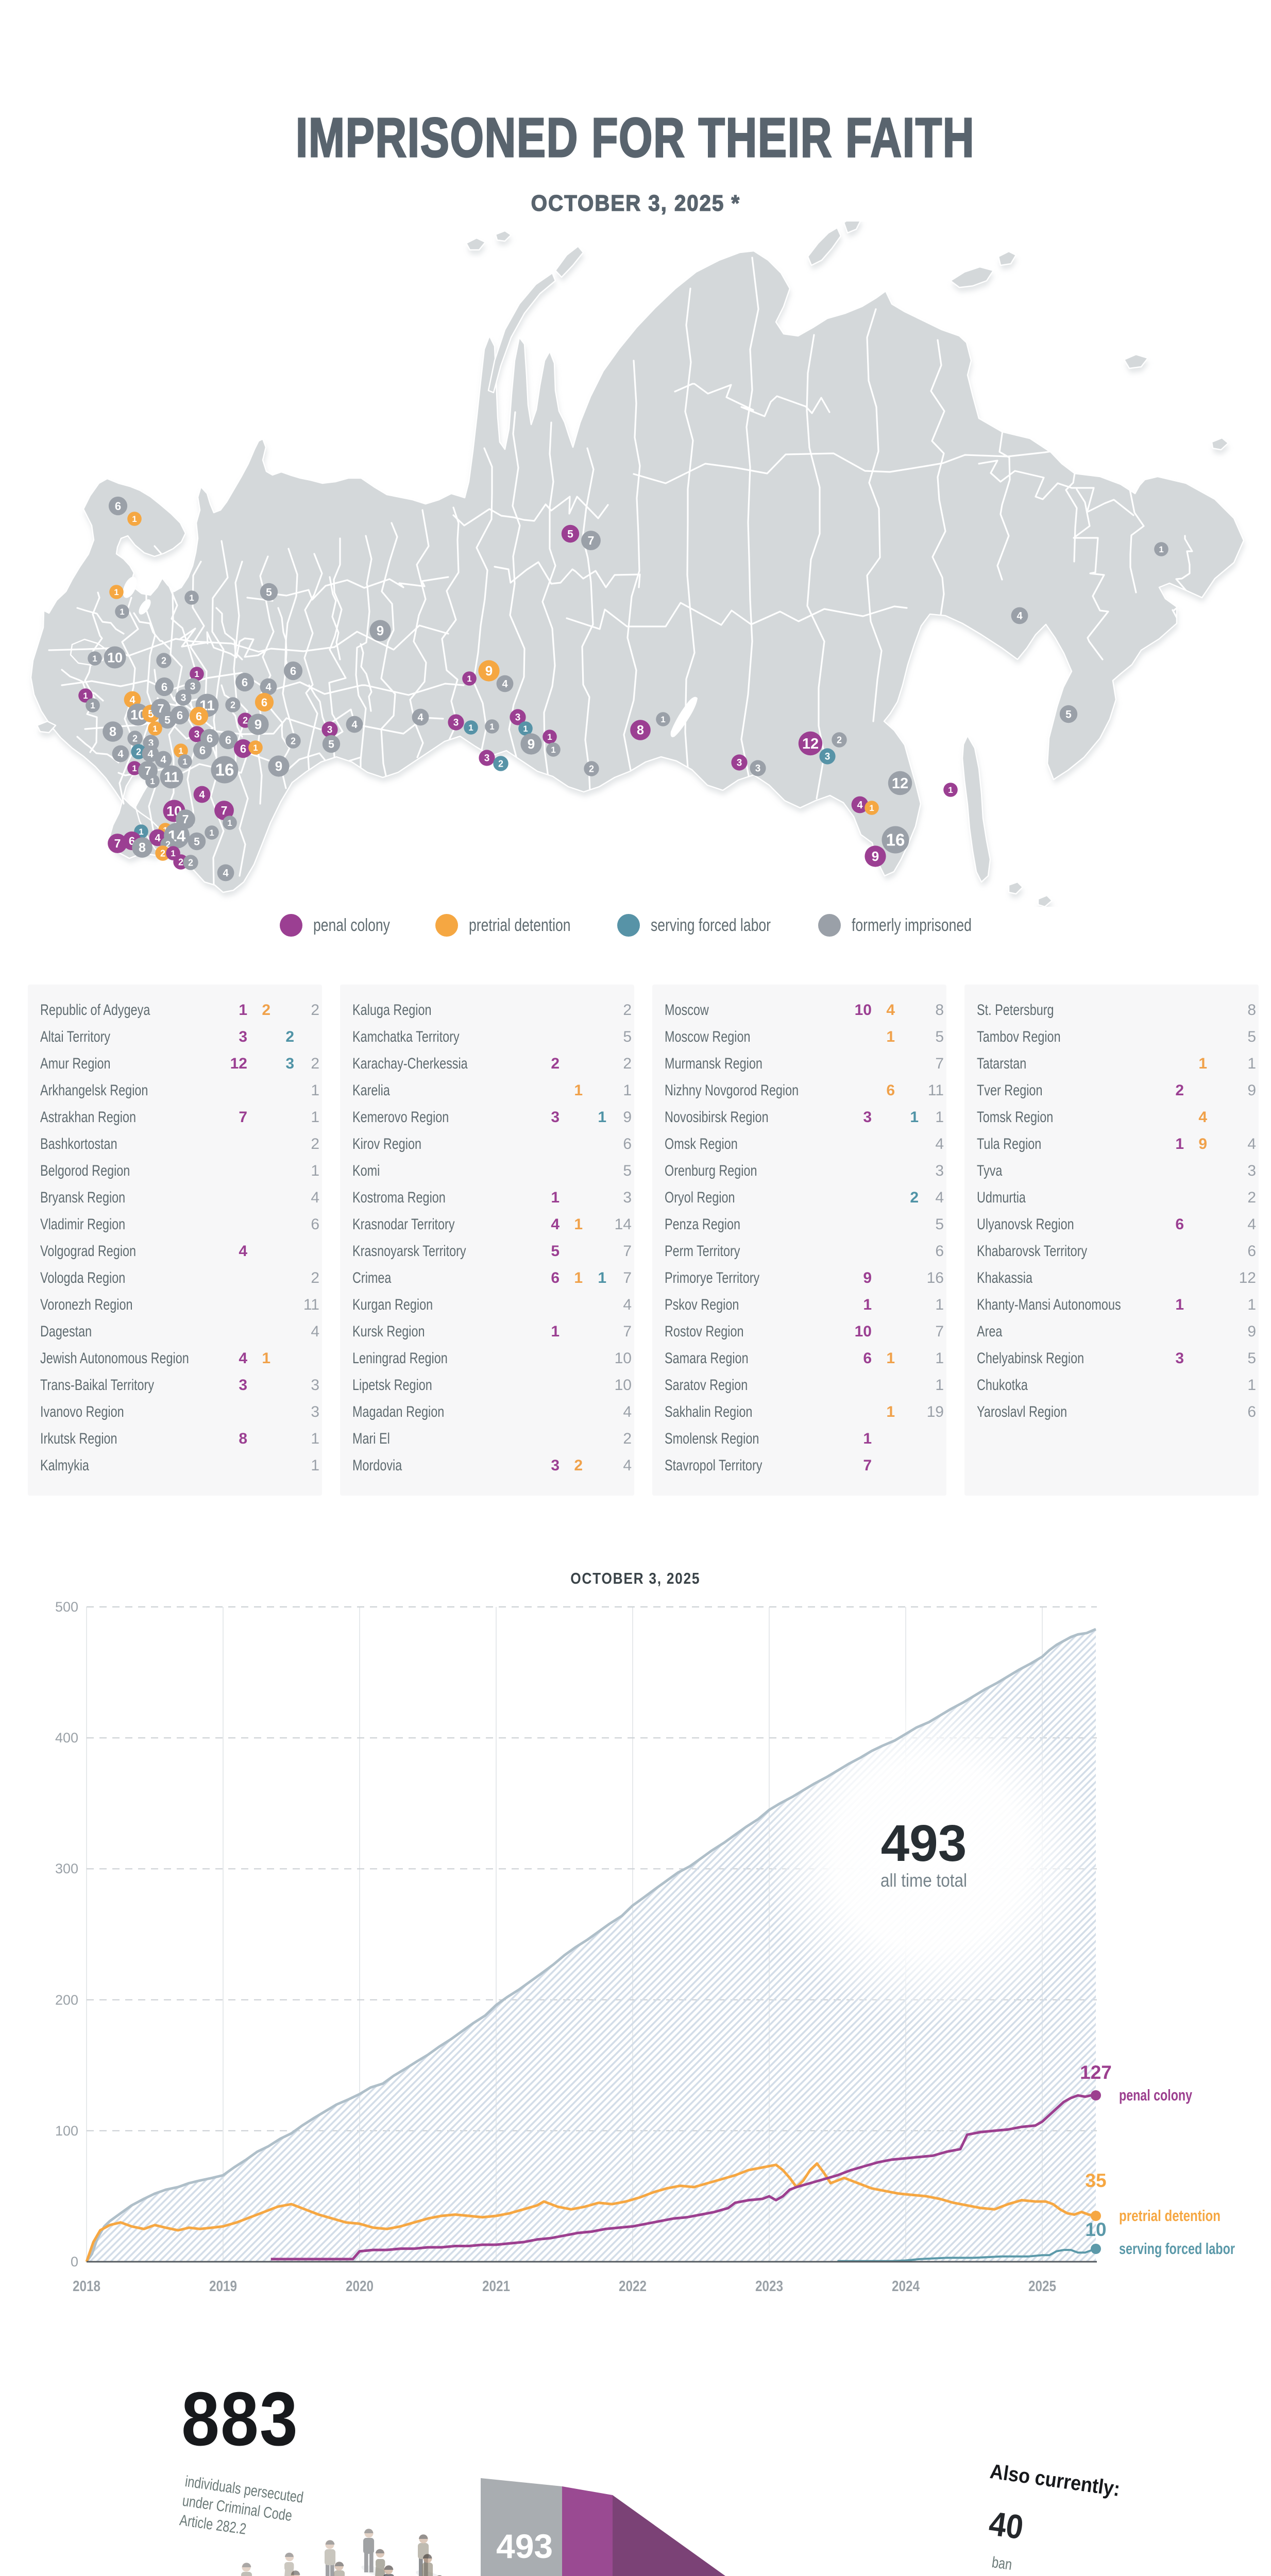 The width and height of the screenshot is (1271, 2576). I want to click on svg-text: 16, so click(224, 769).